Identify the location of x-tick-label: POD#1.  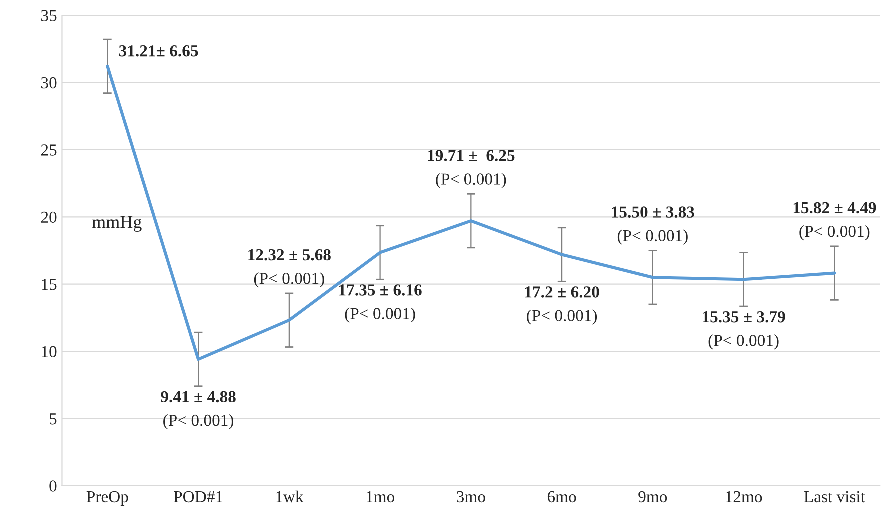
(198, 497).